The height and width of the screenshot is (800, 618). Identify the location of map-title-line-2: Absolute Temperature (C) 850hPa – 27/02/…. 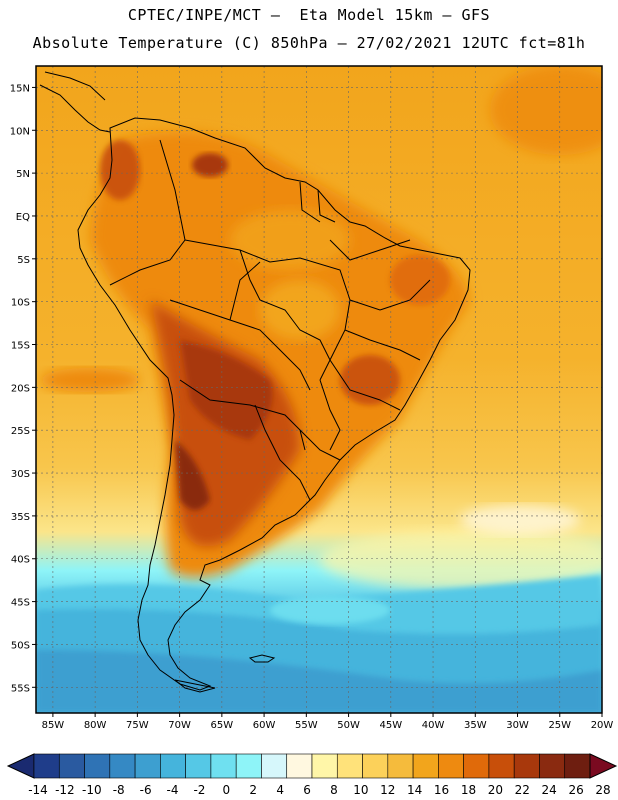
(309, 43).